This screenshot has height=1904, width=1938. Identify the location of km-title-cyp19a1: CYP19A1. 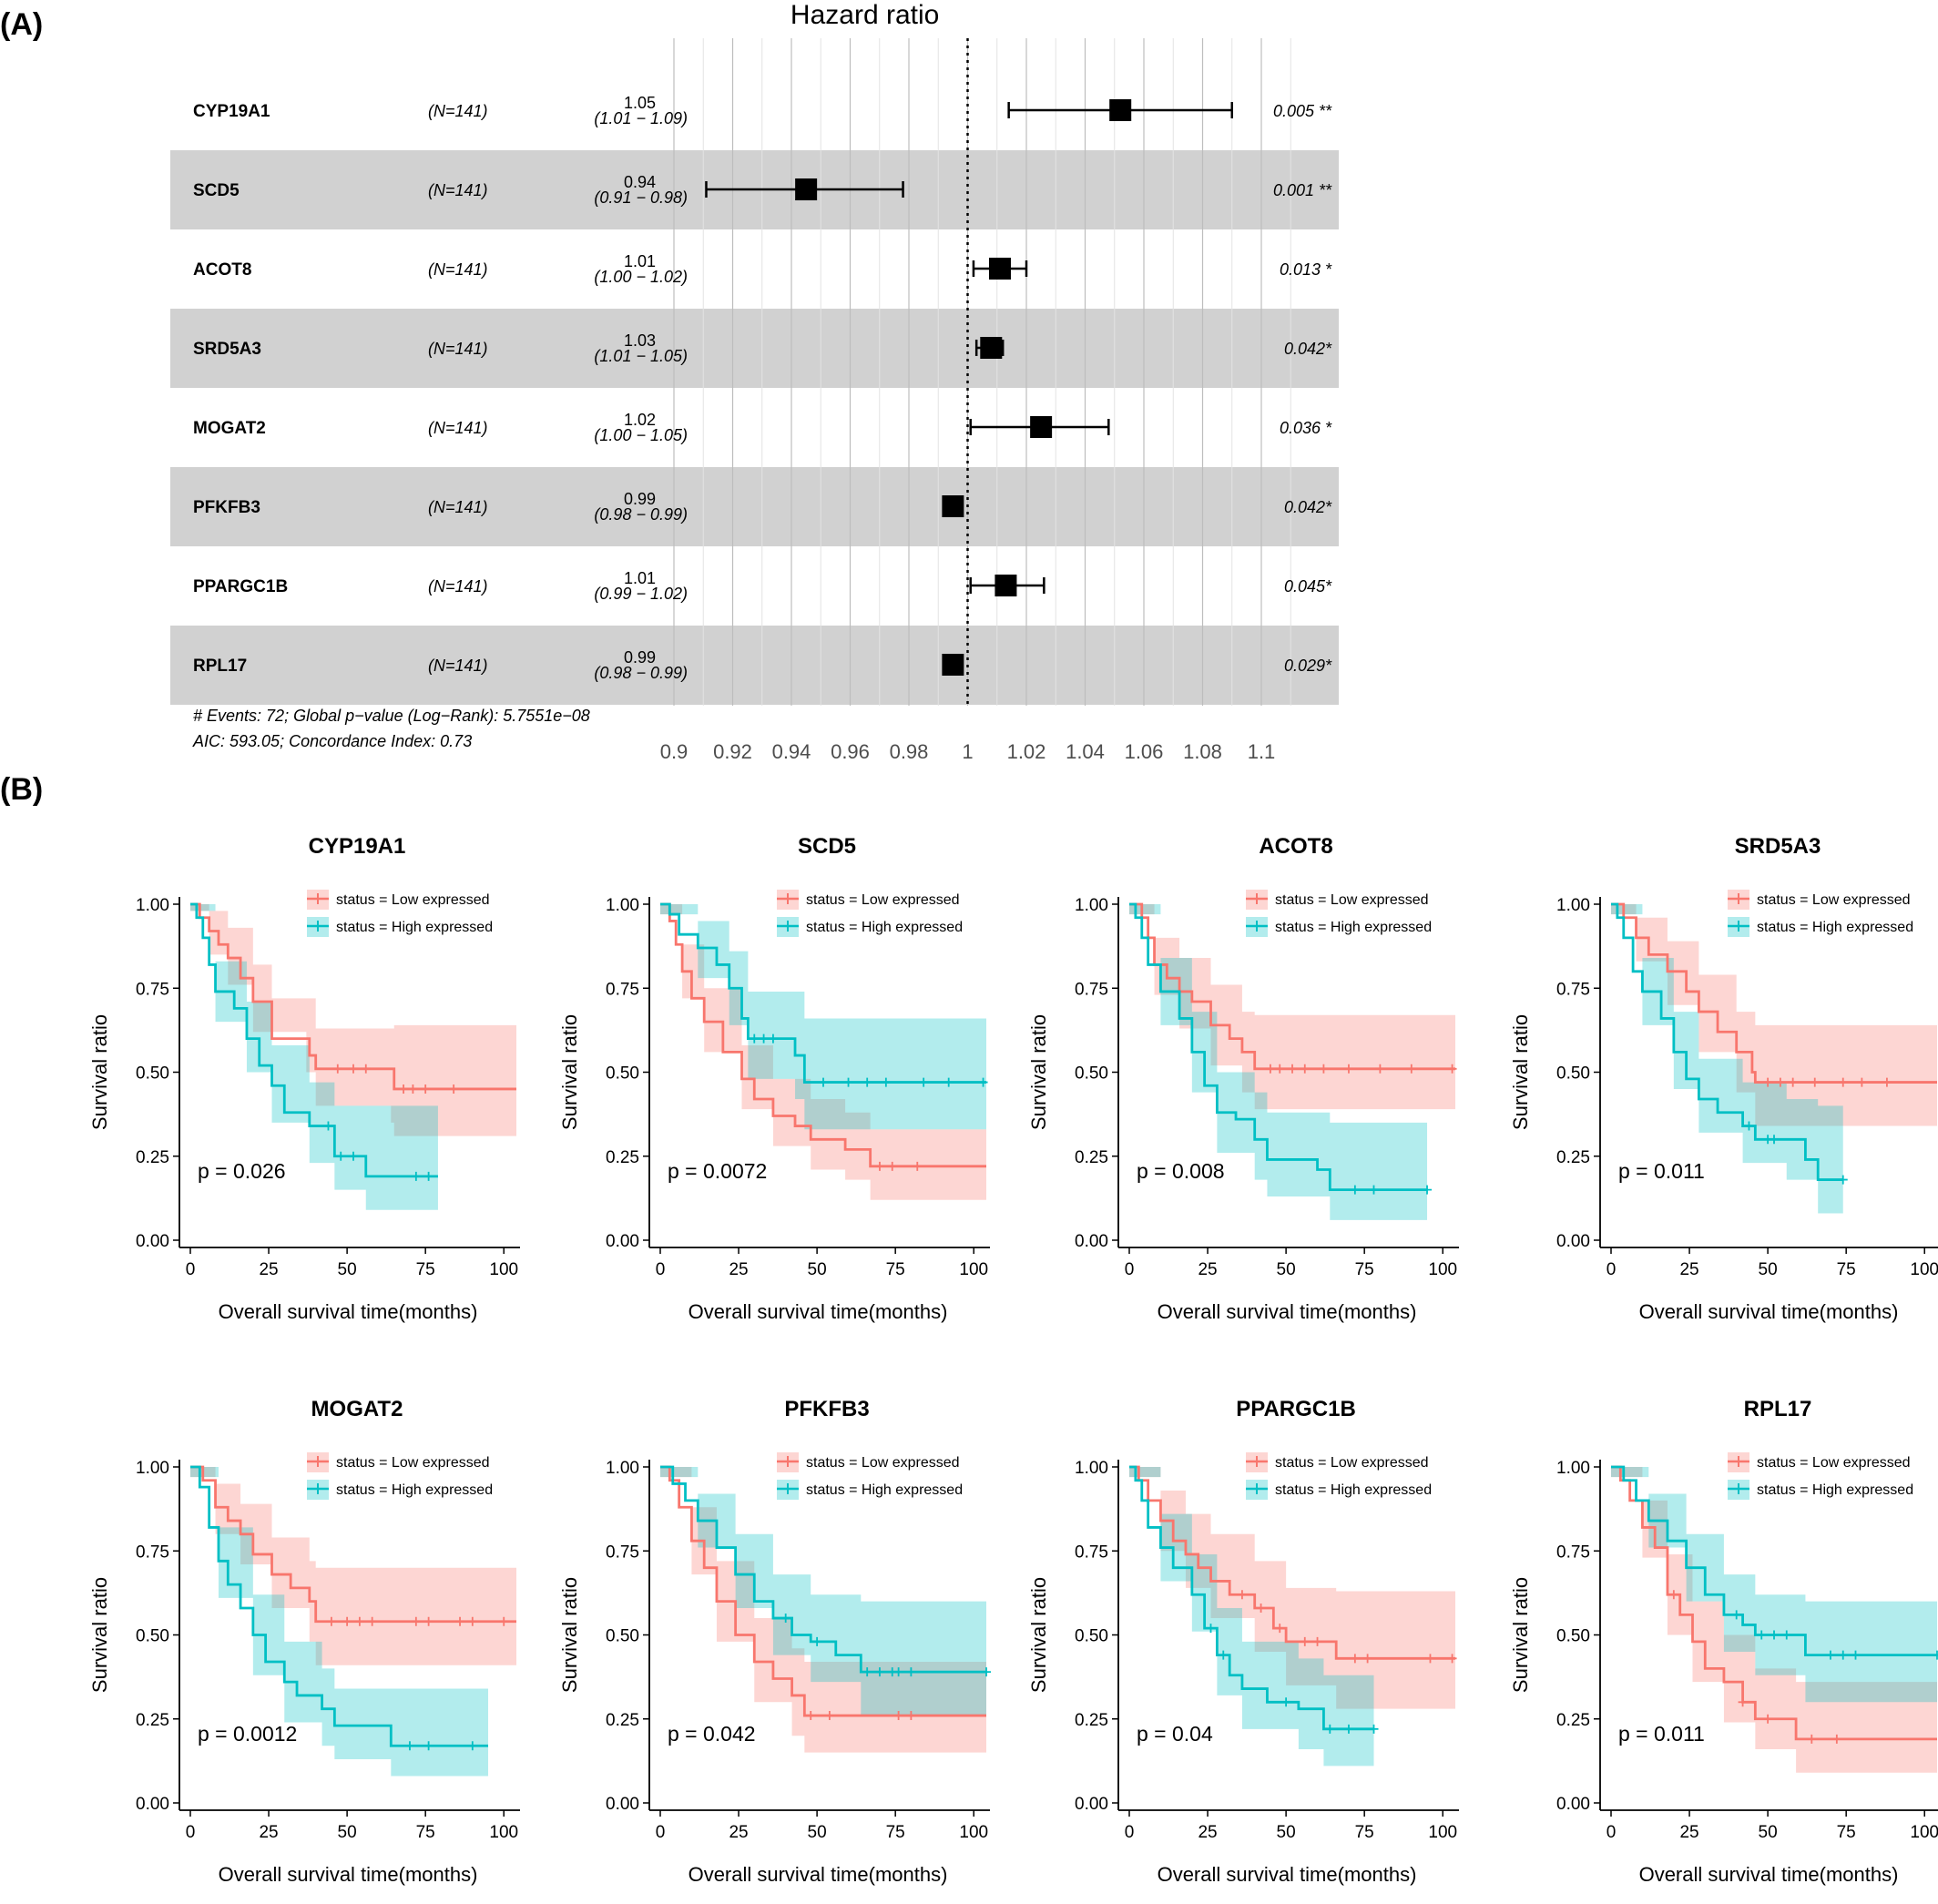
(357, 846).